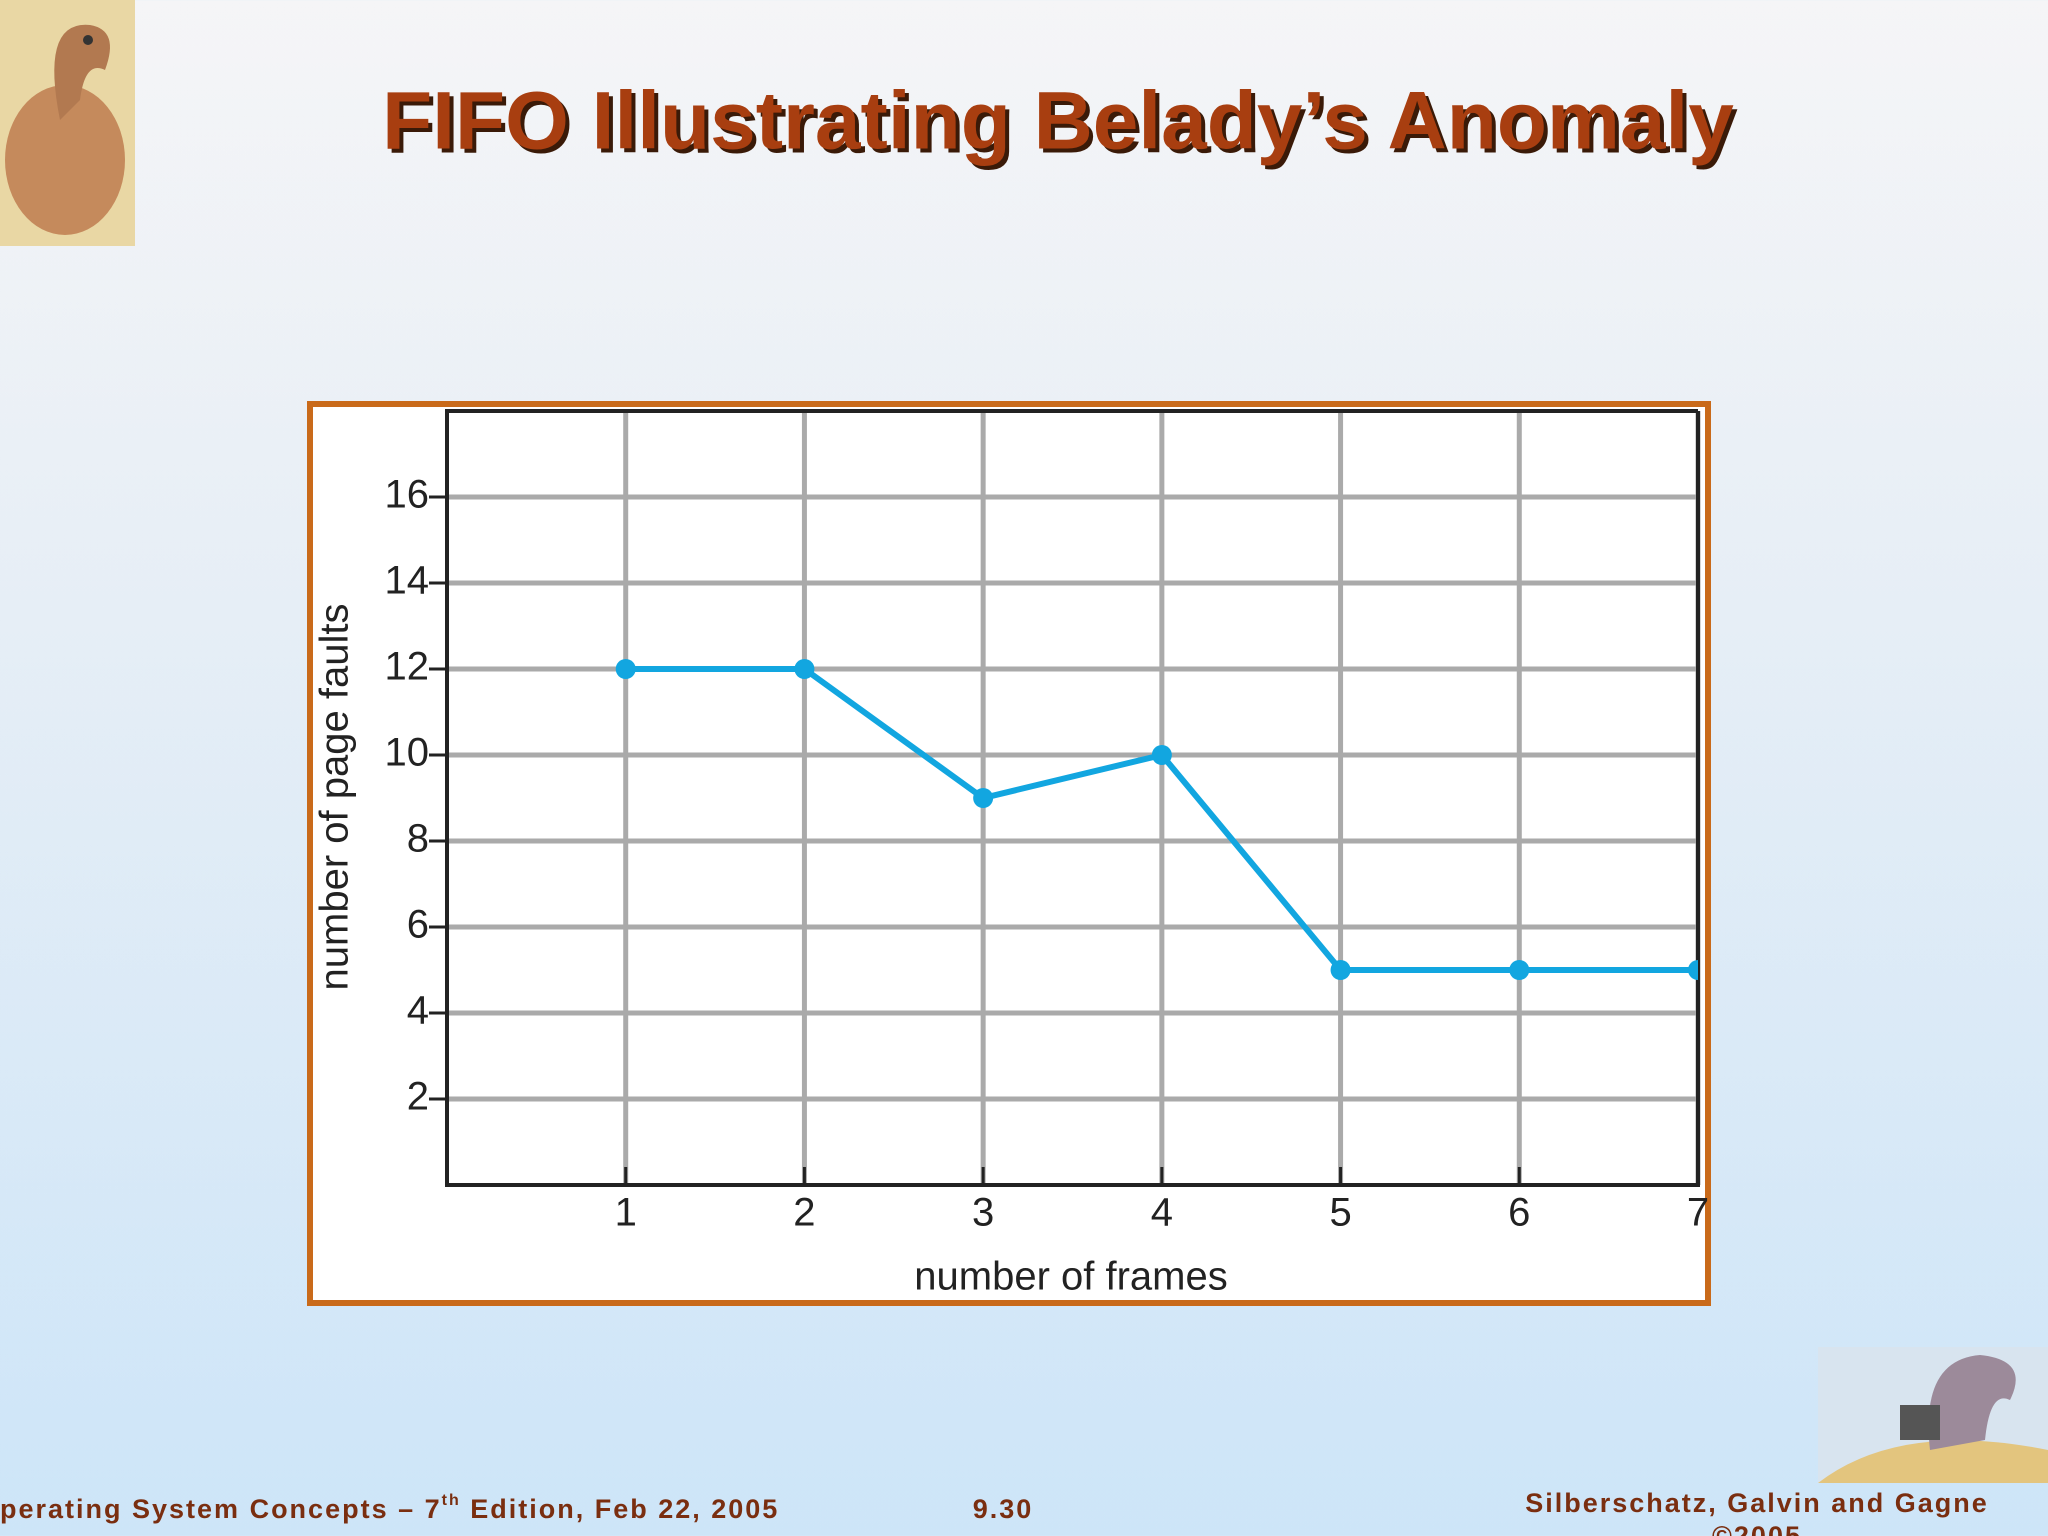  Describe the element at coordinates (1162, 1213) in the screenshot. I see `x-tick-label: 4` at that location.